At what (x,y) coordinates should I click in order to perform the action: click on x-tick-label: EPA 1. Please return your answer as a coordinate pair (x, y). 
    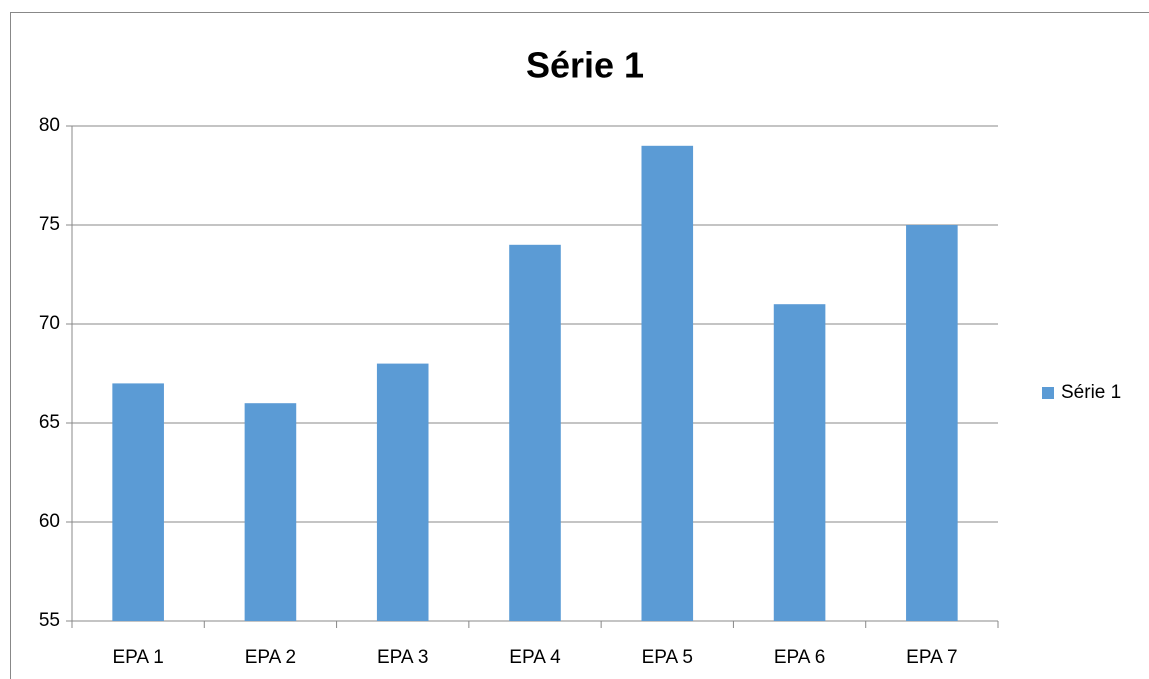
    Looking at the image, I should click on (137, 657).